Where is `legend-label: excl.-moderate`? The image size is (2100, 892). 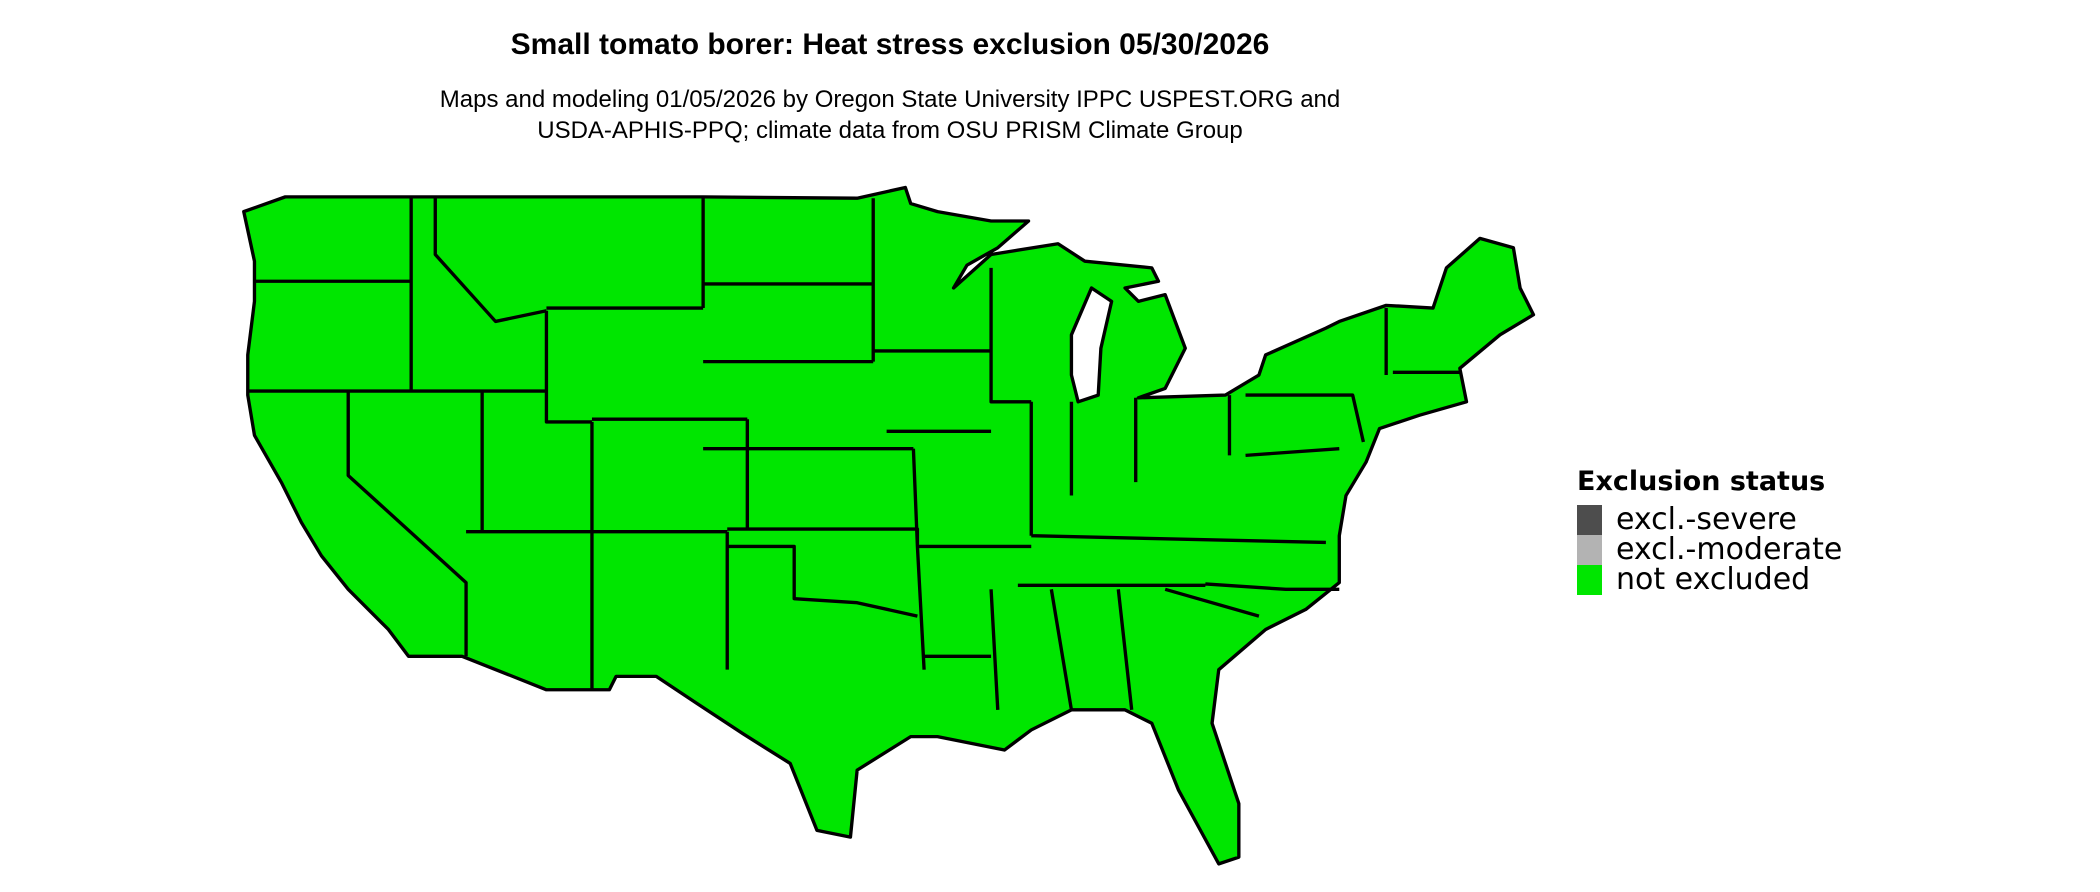
legend-label: excl.-moderate is located at coordinates (1729, 549).